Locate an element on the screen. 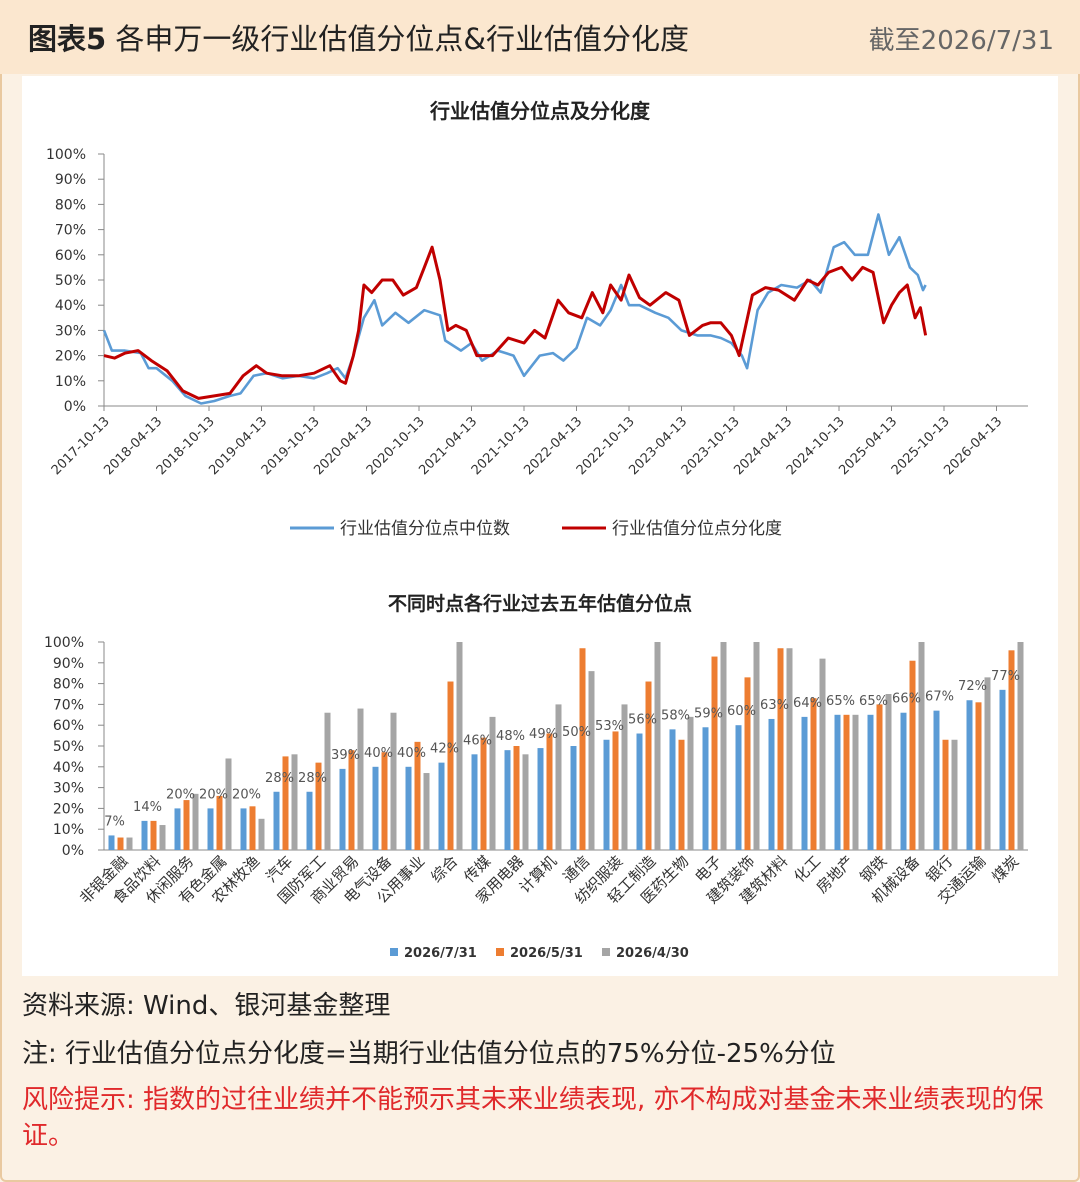  category-label: 综合 is located at coordinates (444, 869).